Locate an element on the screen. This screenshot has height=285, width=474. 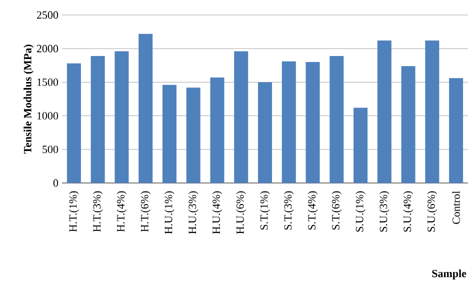
x-tick-label: H.T.(1%) is located at coordinates (73, 211).